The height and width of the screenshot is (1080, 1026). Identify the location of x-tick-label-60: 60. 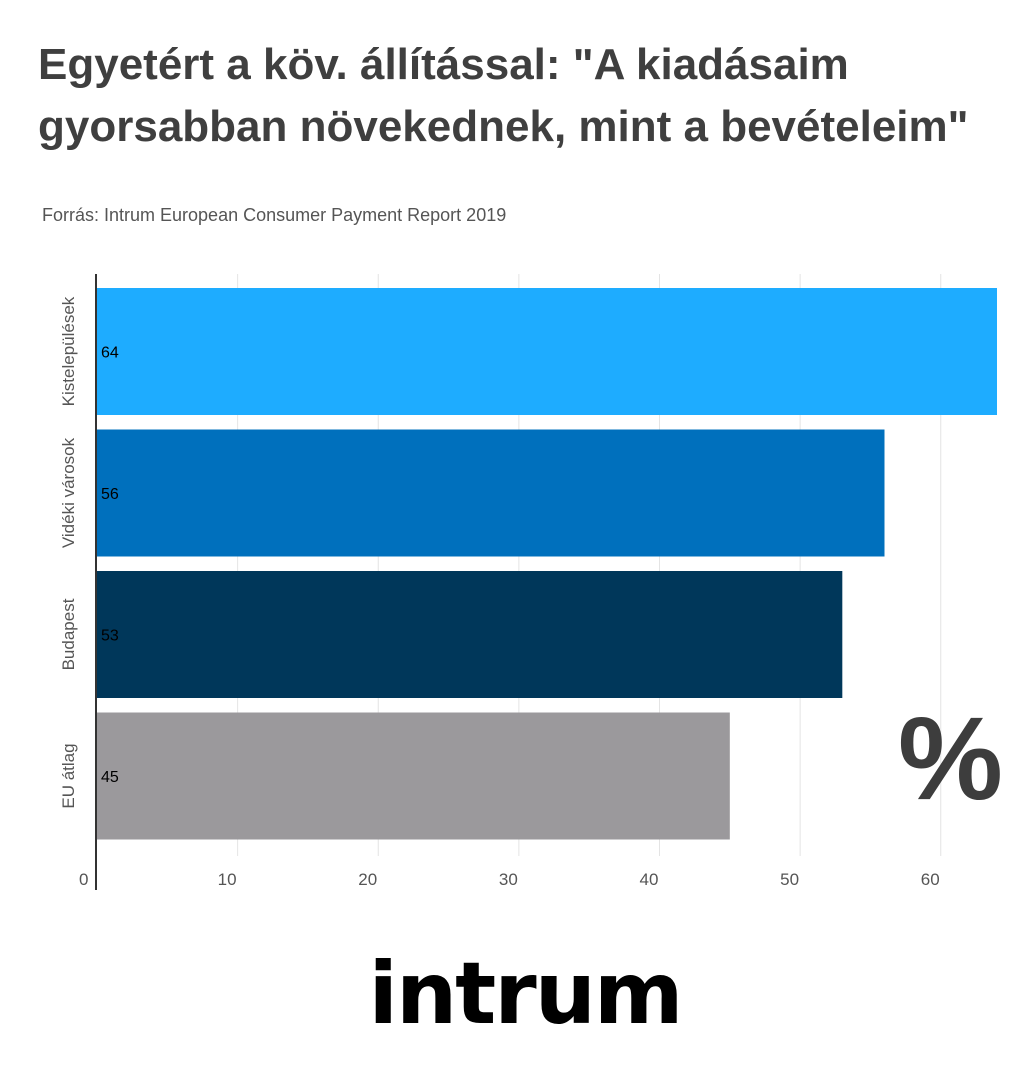
(930, 879).